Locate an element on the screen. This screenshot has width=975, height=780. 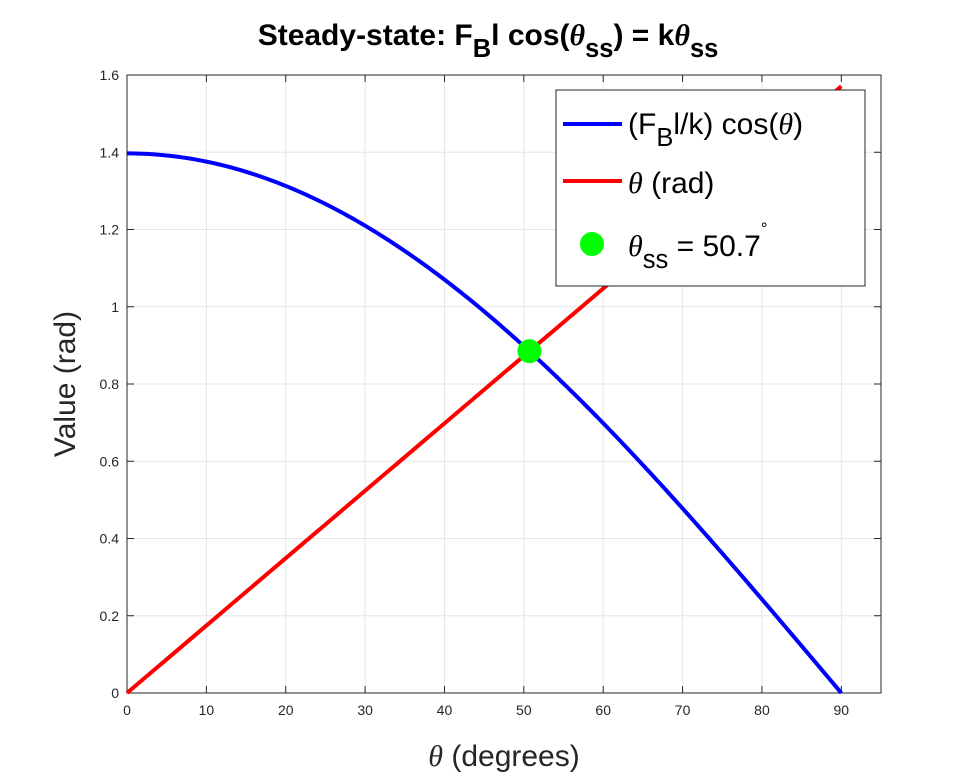
x-tick-label: 50 is located at coordinates (524, 710).